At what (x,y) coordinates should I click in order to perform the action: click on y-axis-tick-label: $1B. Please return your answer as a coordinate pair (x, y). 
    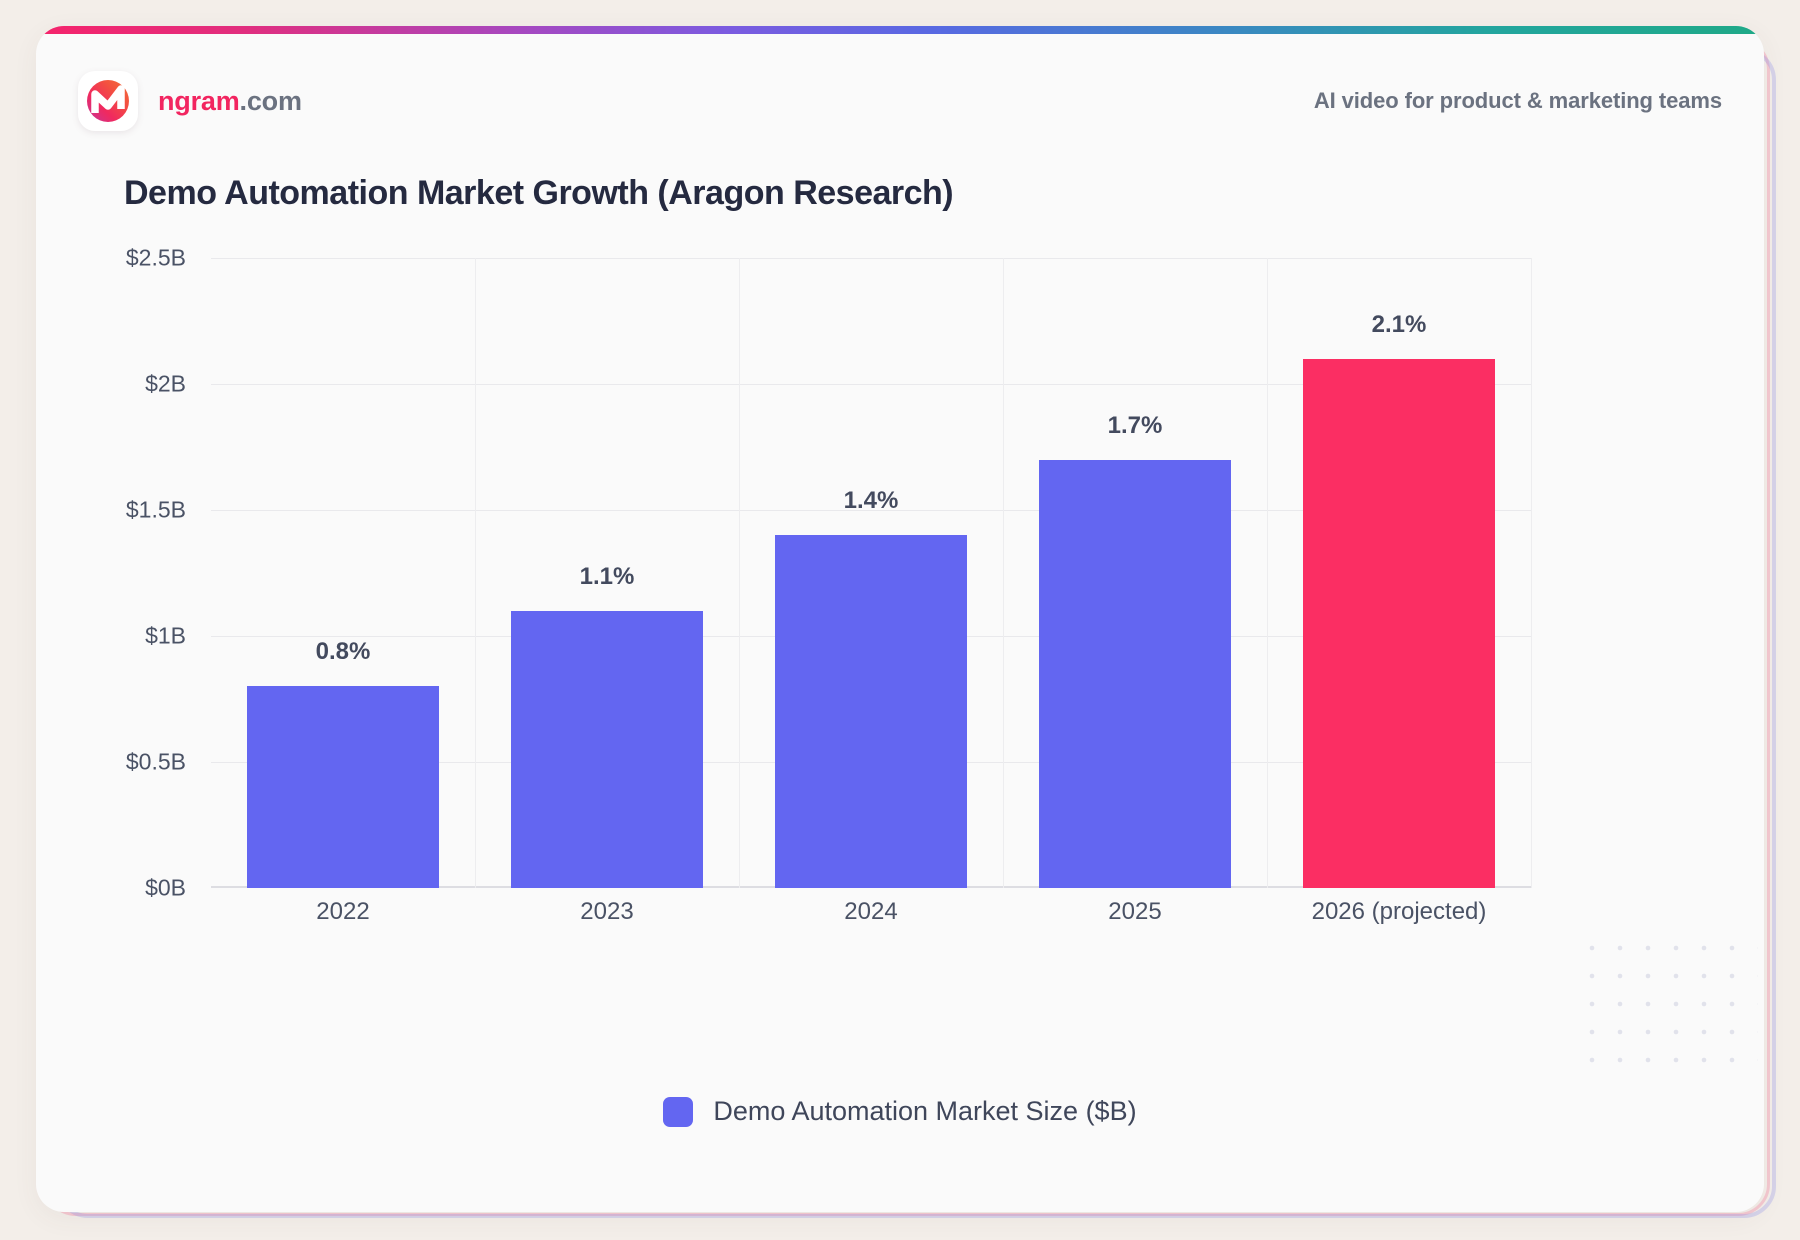
    Looking at the image, I should click on (165, 635).